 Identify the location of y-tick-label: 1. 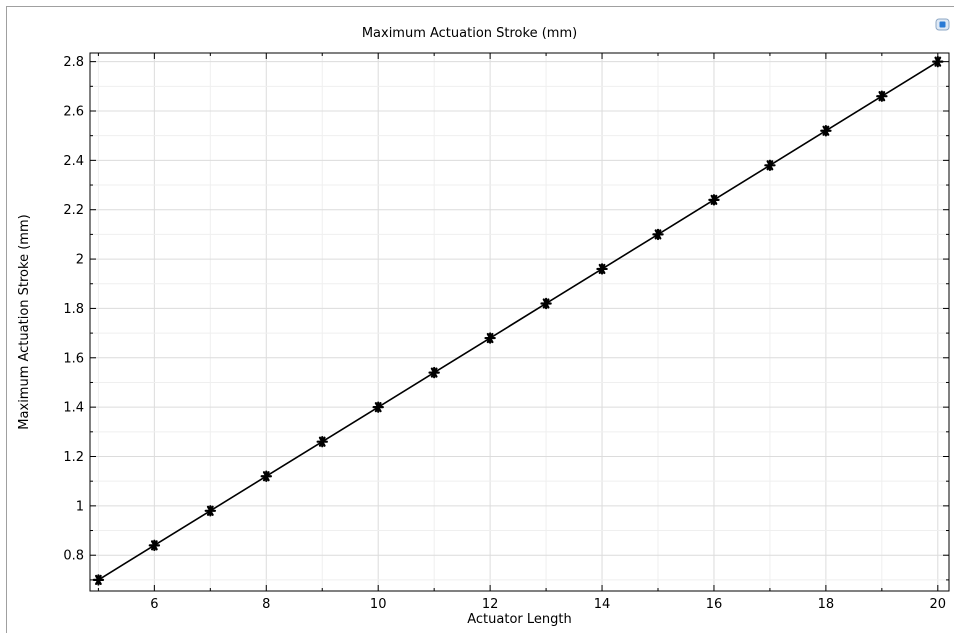
(80, 506).